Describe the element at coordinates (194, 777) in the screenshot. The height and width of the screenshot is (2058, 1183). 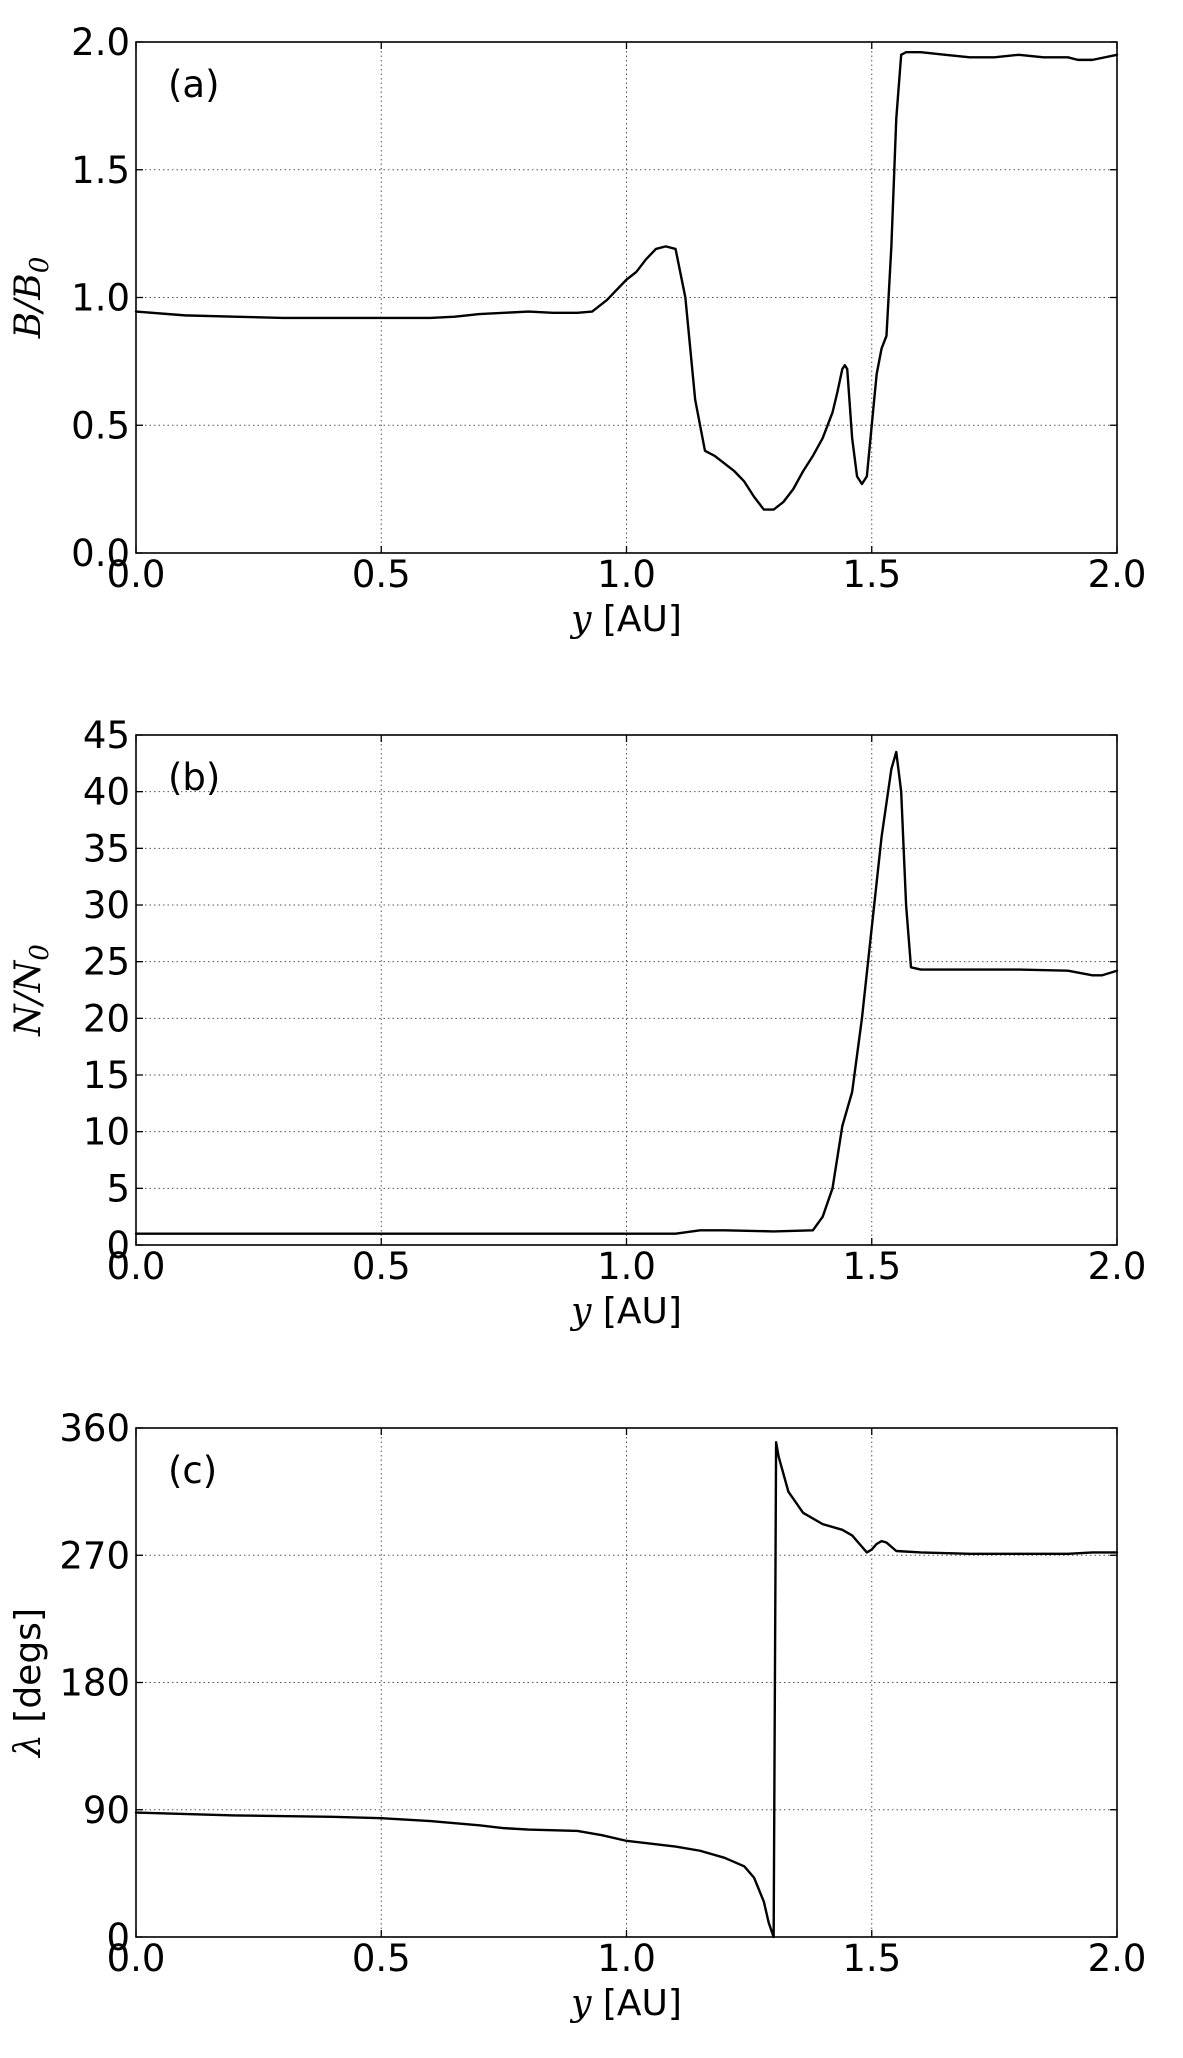
I see `panel-label: (b)` at that location.